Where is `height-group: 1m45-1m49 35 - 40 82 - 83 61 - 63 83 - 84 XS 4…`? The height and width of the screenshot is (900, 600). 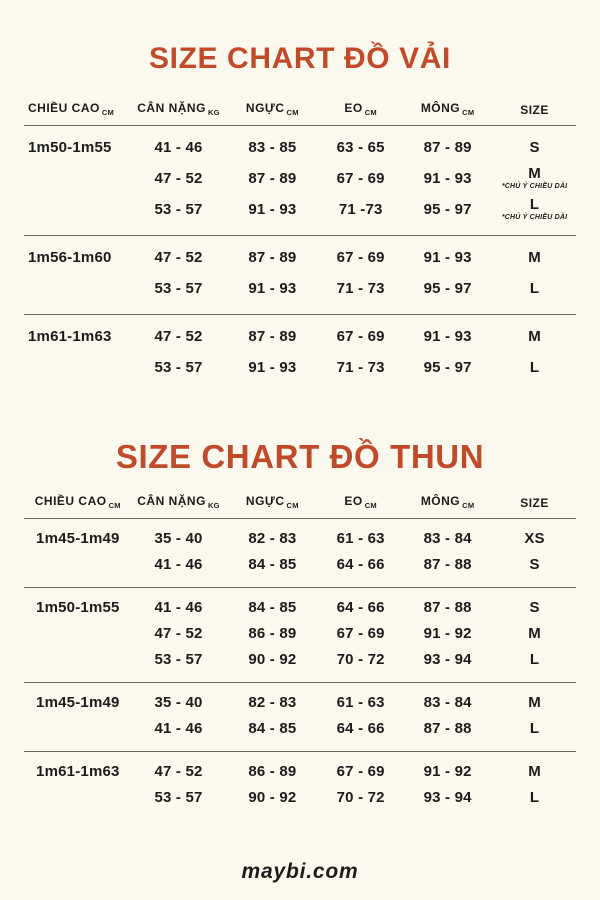 height-group: 1m45-1m49 35 - 40 82 - 83 61 - 63 83 - 84 XS 4… is located at coordinates (300, 554).